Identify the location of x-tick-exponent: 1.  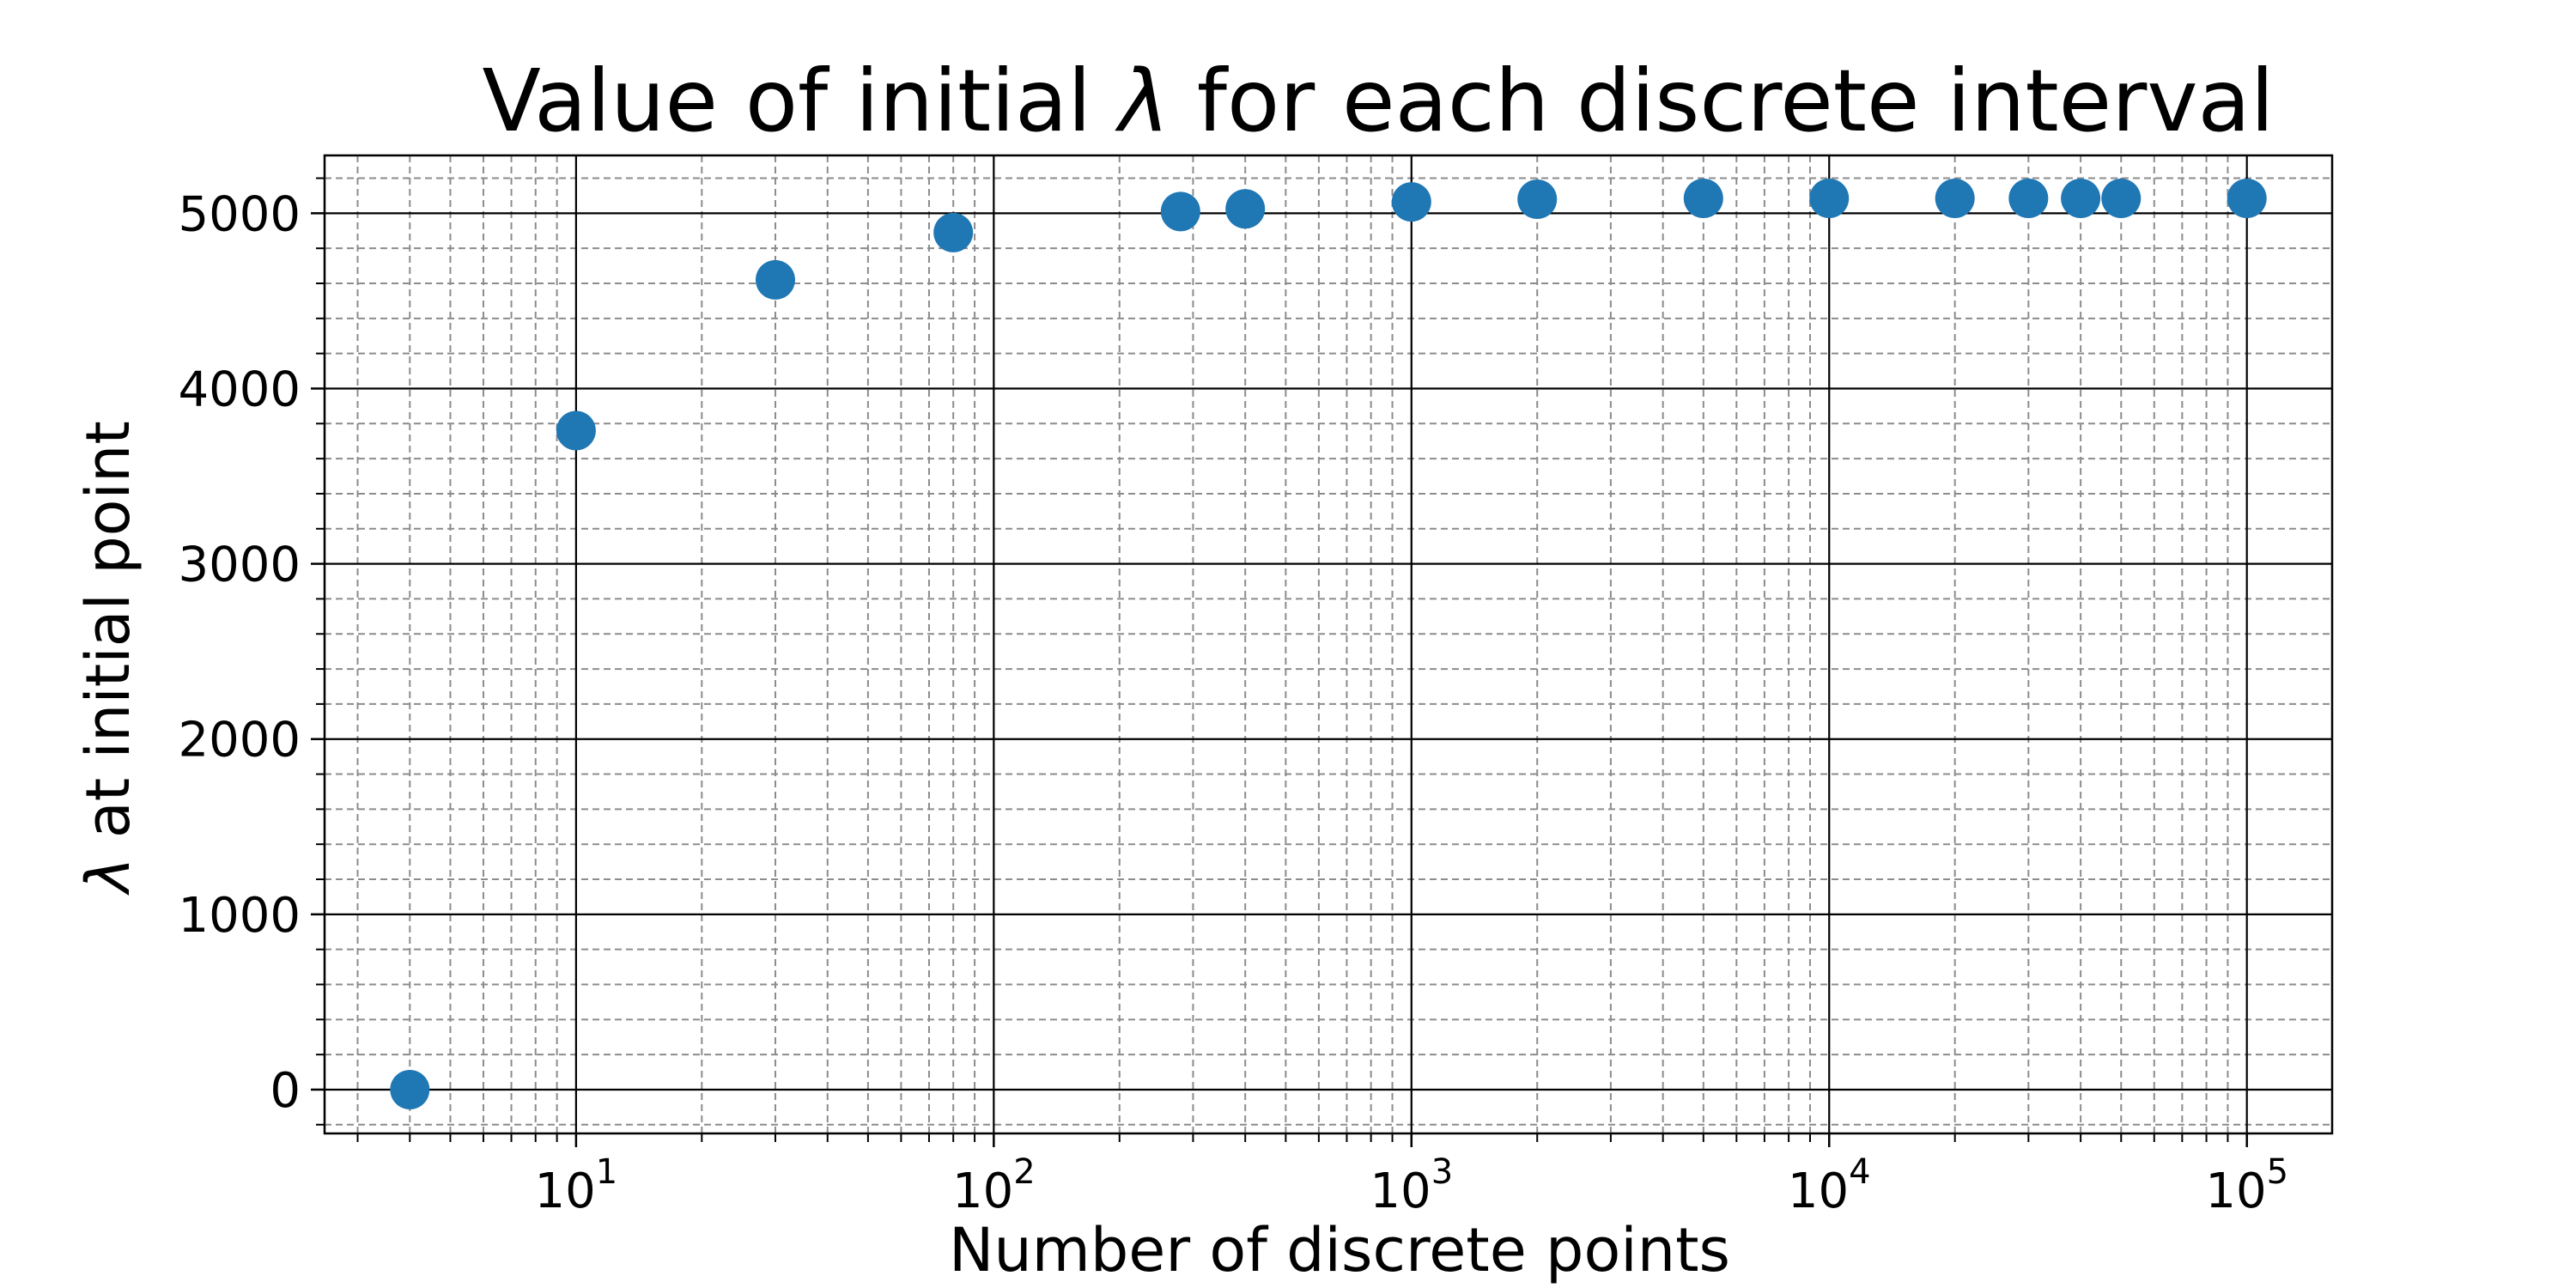
(607, 1172).